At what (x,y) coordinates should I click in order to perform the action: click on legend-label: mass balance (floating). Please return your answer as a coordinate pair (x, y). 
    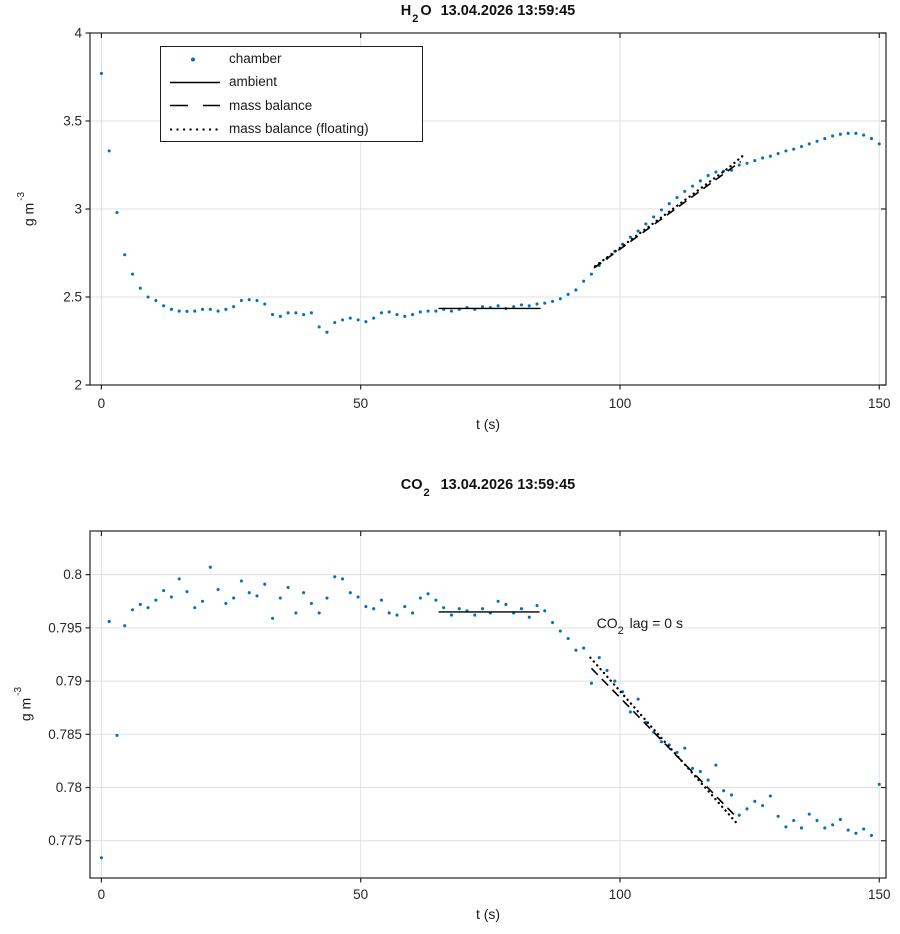
    Looking at the image, I should click on (299, 129).